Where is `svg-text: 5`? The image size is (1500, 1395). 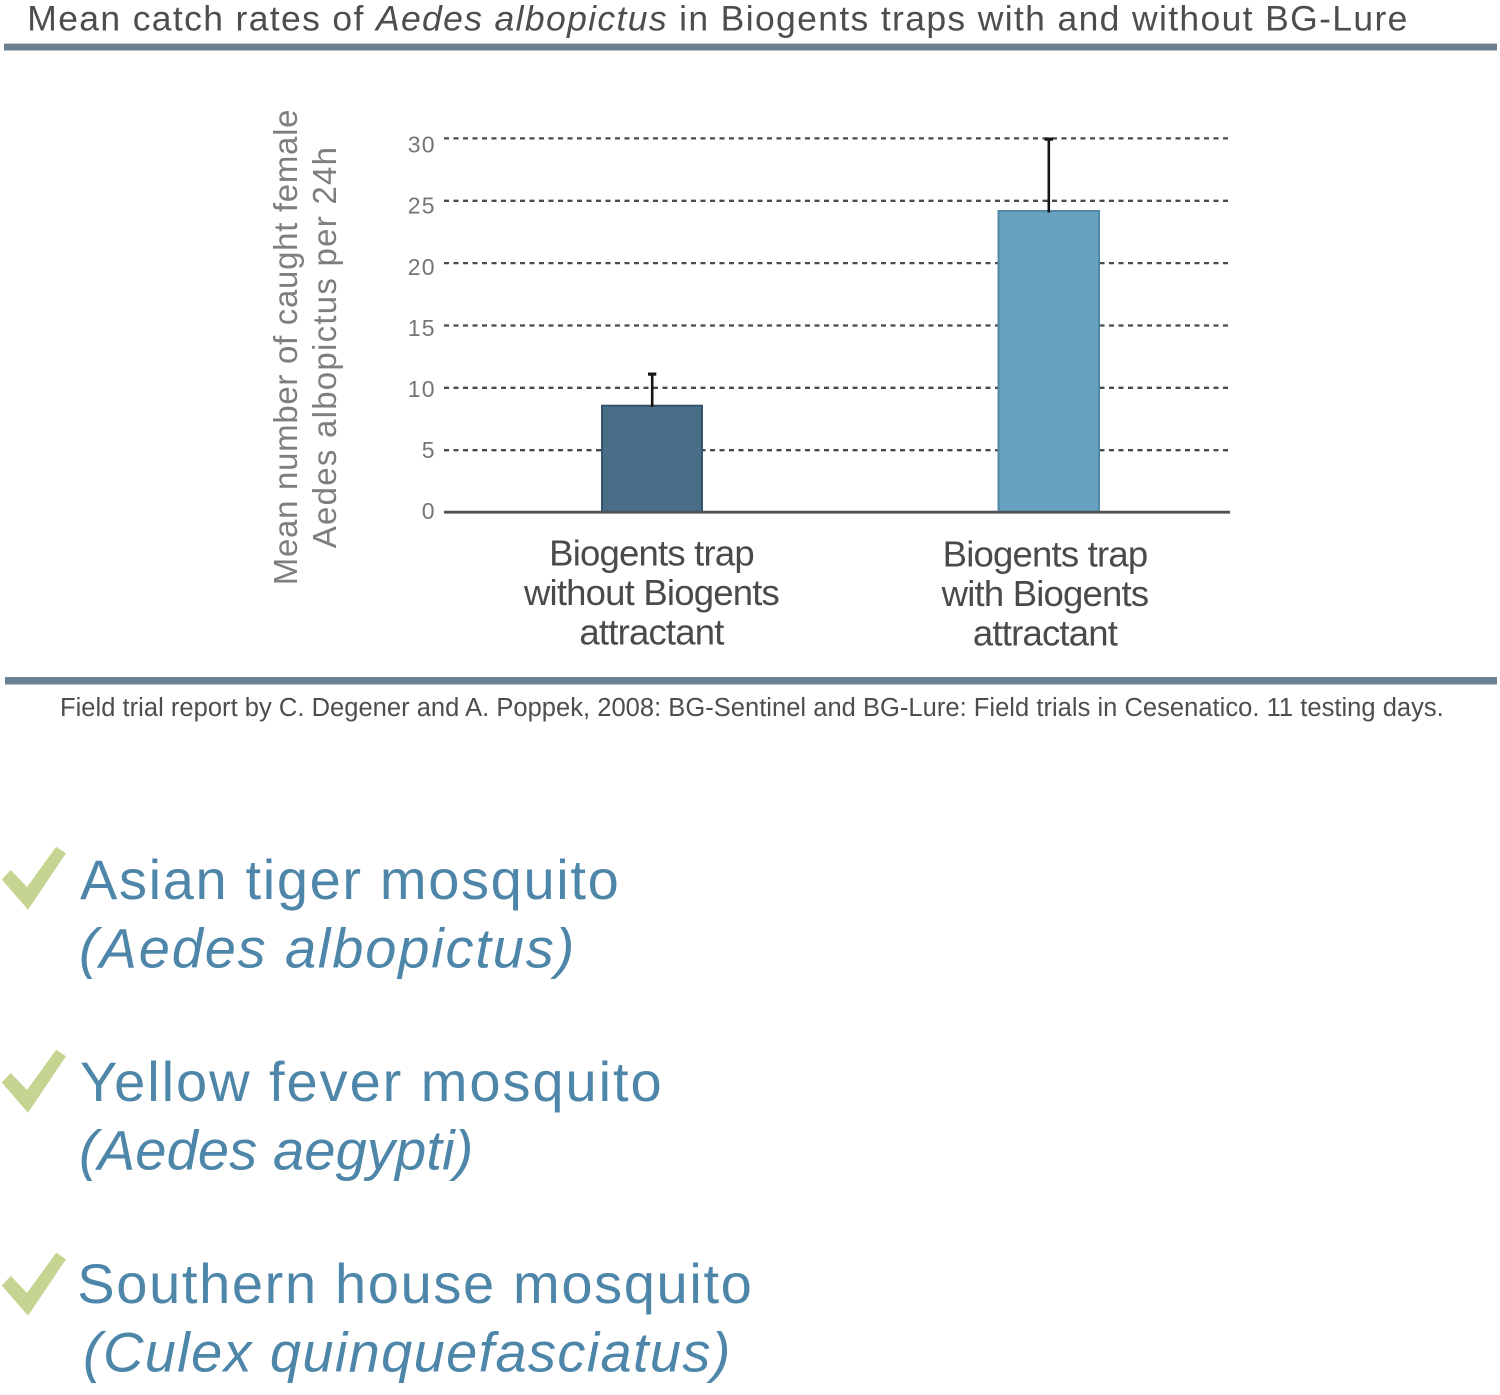
svg-text: 5 is located at coordinates (429, 450).